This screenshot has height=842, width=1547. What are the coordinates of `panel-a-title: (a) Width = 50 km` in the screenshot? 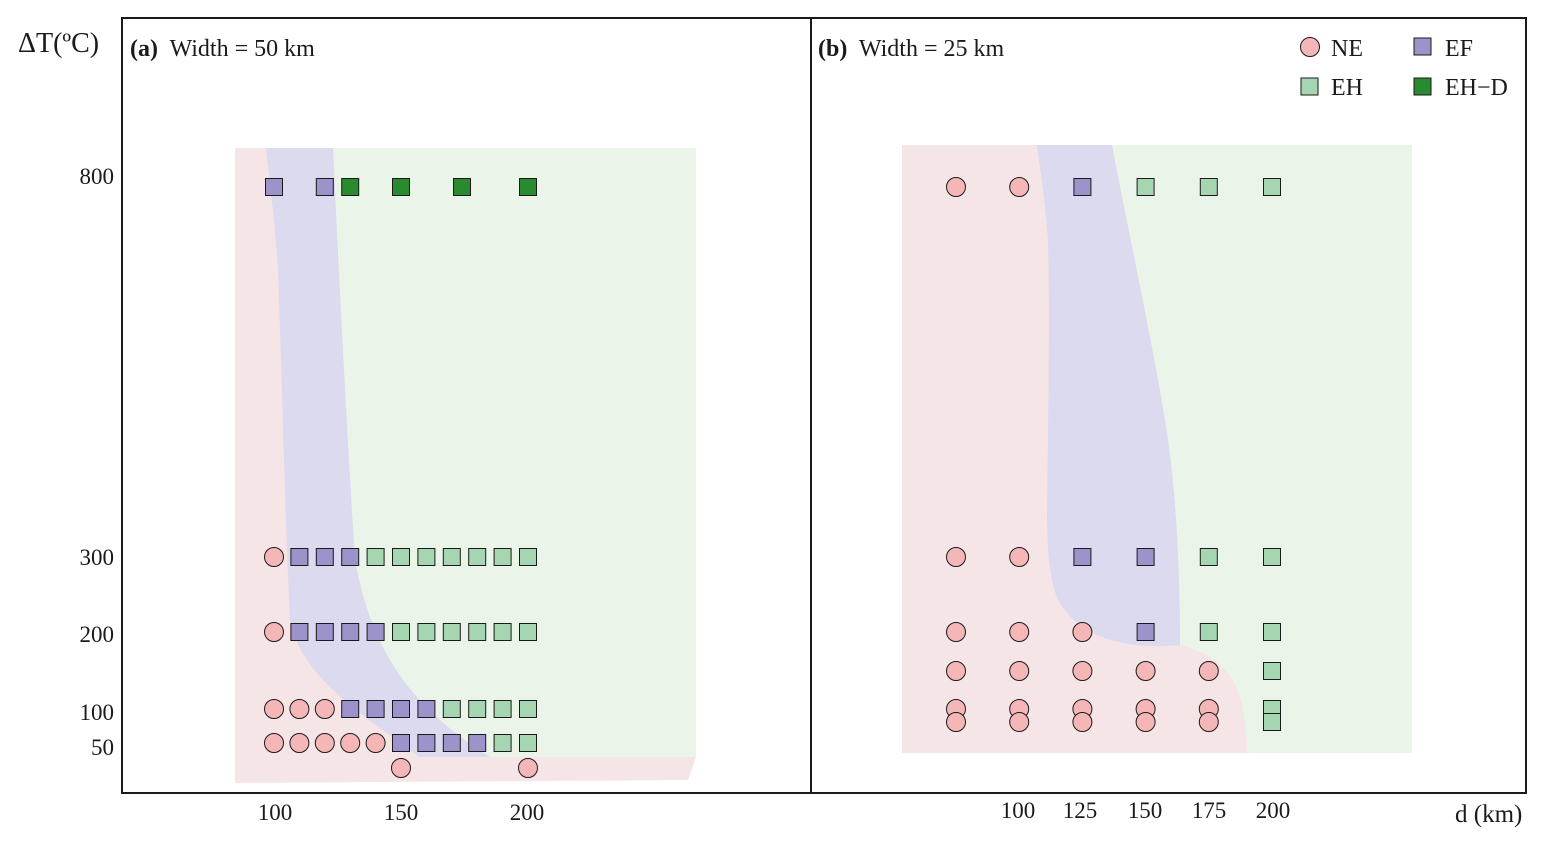 It's located at (222, 49).